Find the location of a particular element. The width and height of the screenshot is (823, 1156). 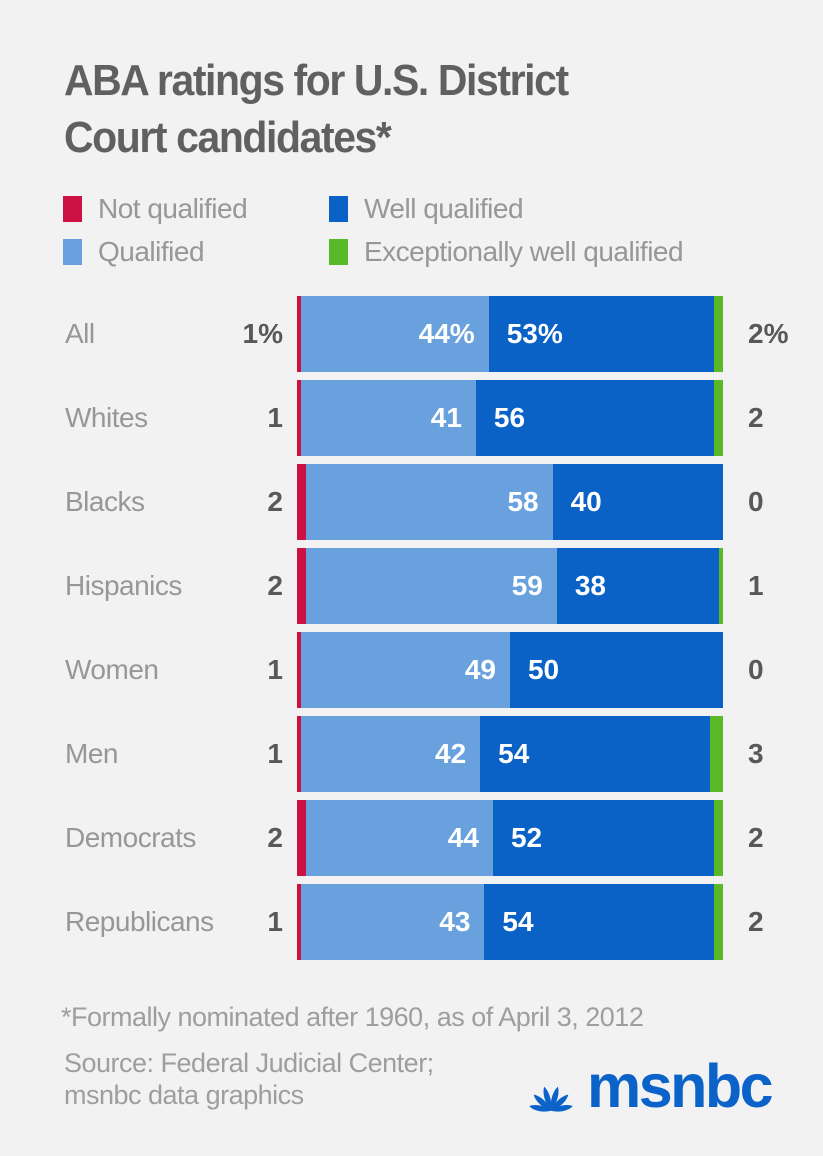

not-qualified-value: 1% is located at coordinates (262, 333).